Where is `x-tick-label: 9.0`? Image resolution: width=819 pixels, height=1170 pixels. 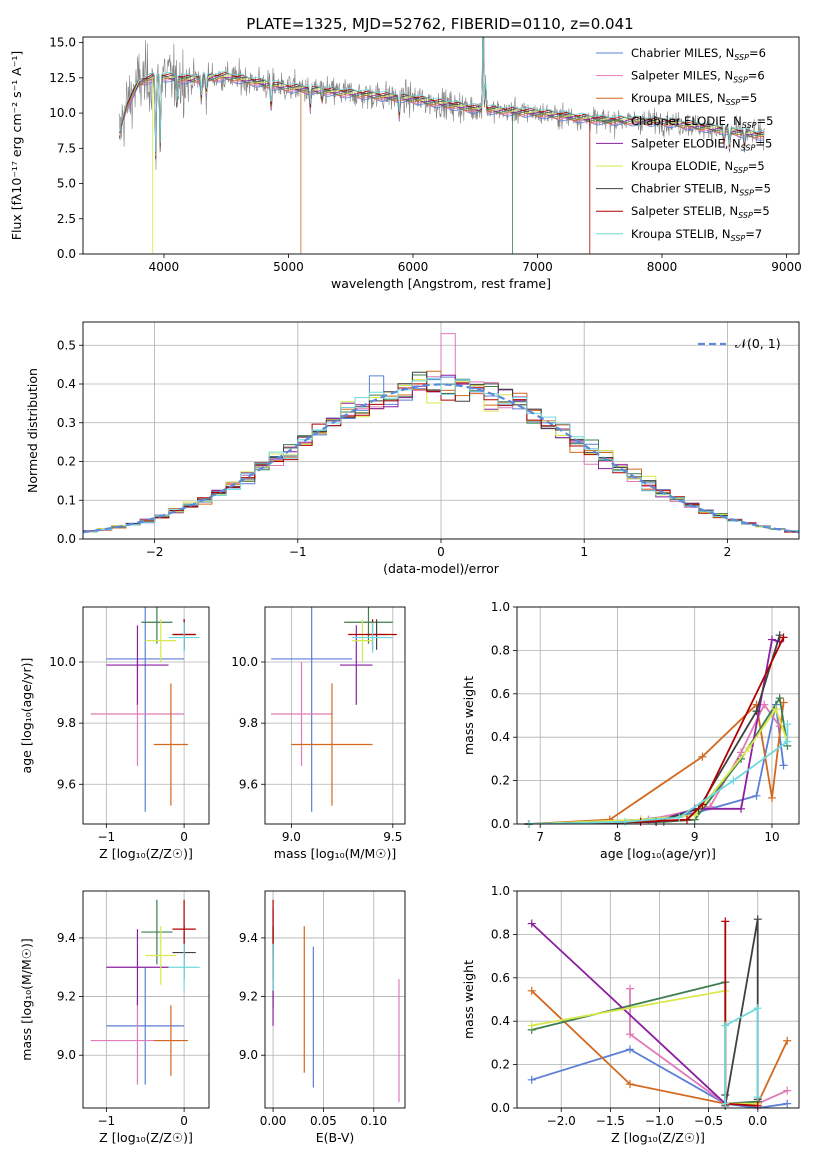
x-tick-label: 9.0 is located at coordinates (291, 837).